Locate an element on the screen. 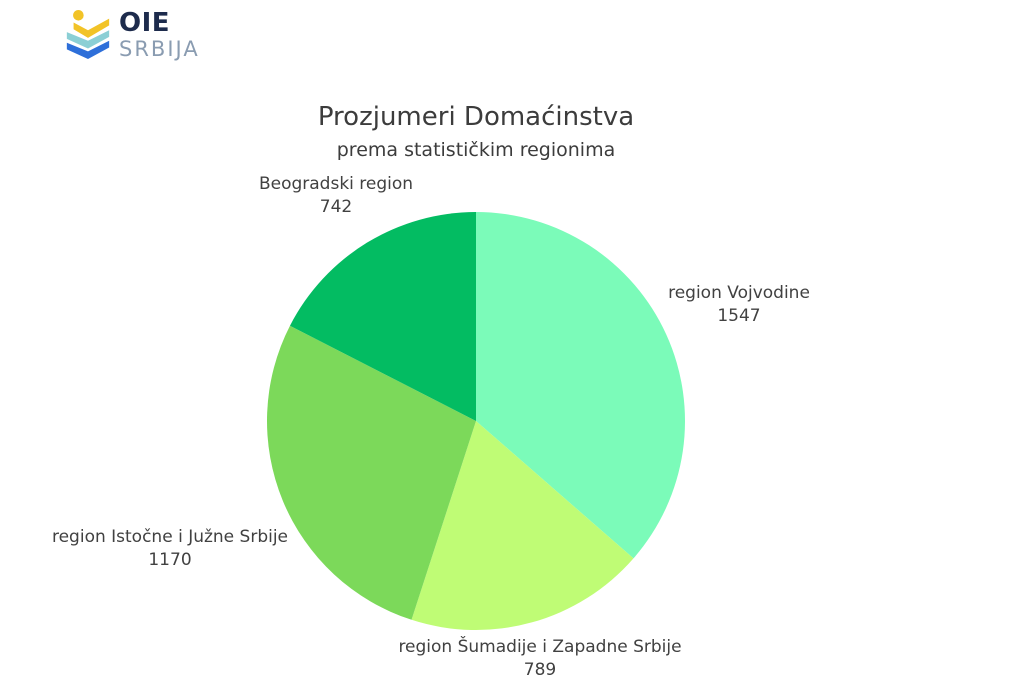 The height and width of the screenshot is (682, 1024). pie-label-name: region Šumadije i Zapadne Srbije is located at coordinates (540, 647).